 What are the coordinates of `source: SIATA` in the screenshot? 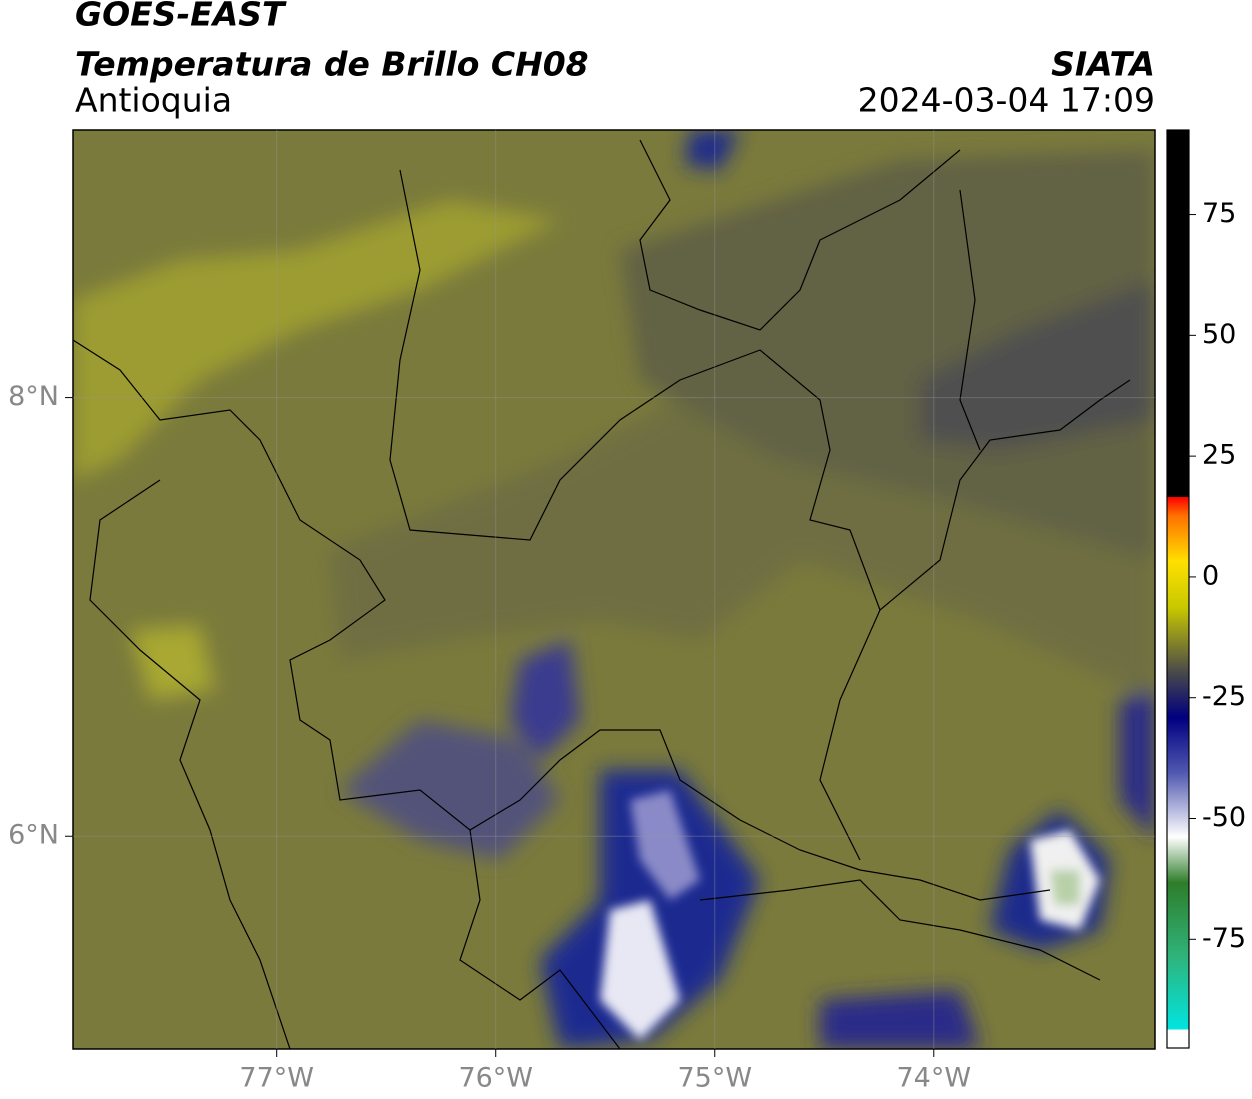 It's located at (1103, 64).